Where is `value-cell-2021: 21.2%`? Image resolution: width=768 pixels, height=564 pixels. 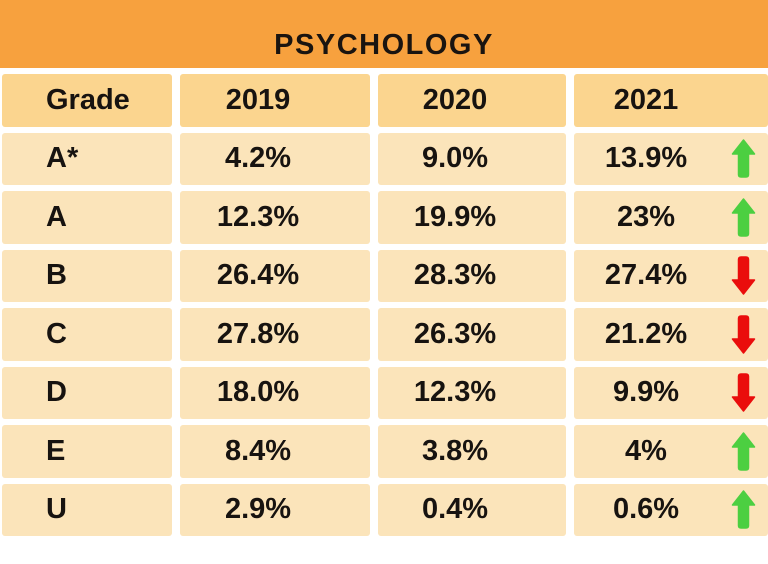
value-cell-2021: 21.2% is located at coordinates (671, 334).